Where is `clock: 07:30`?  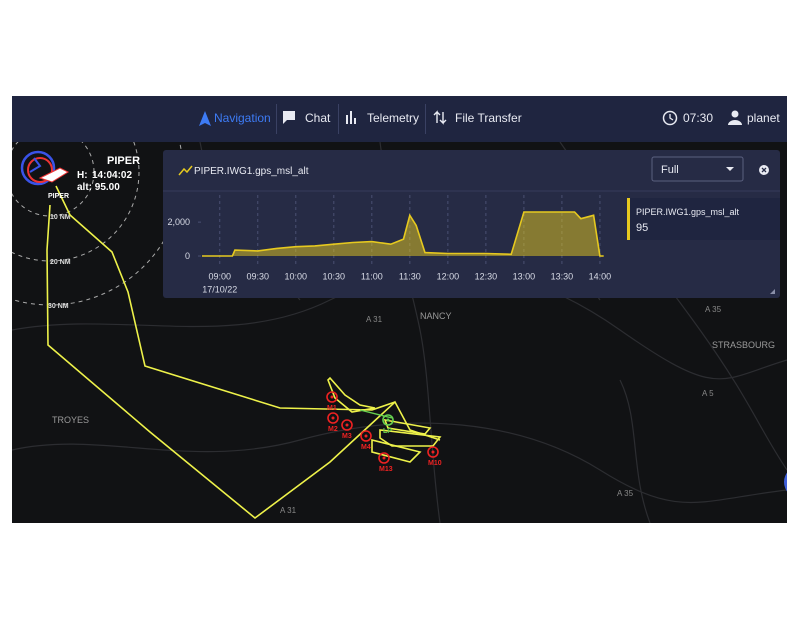 clock: 07:30 is located at coordinates (698, 118).